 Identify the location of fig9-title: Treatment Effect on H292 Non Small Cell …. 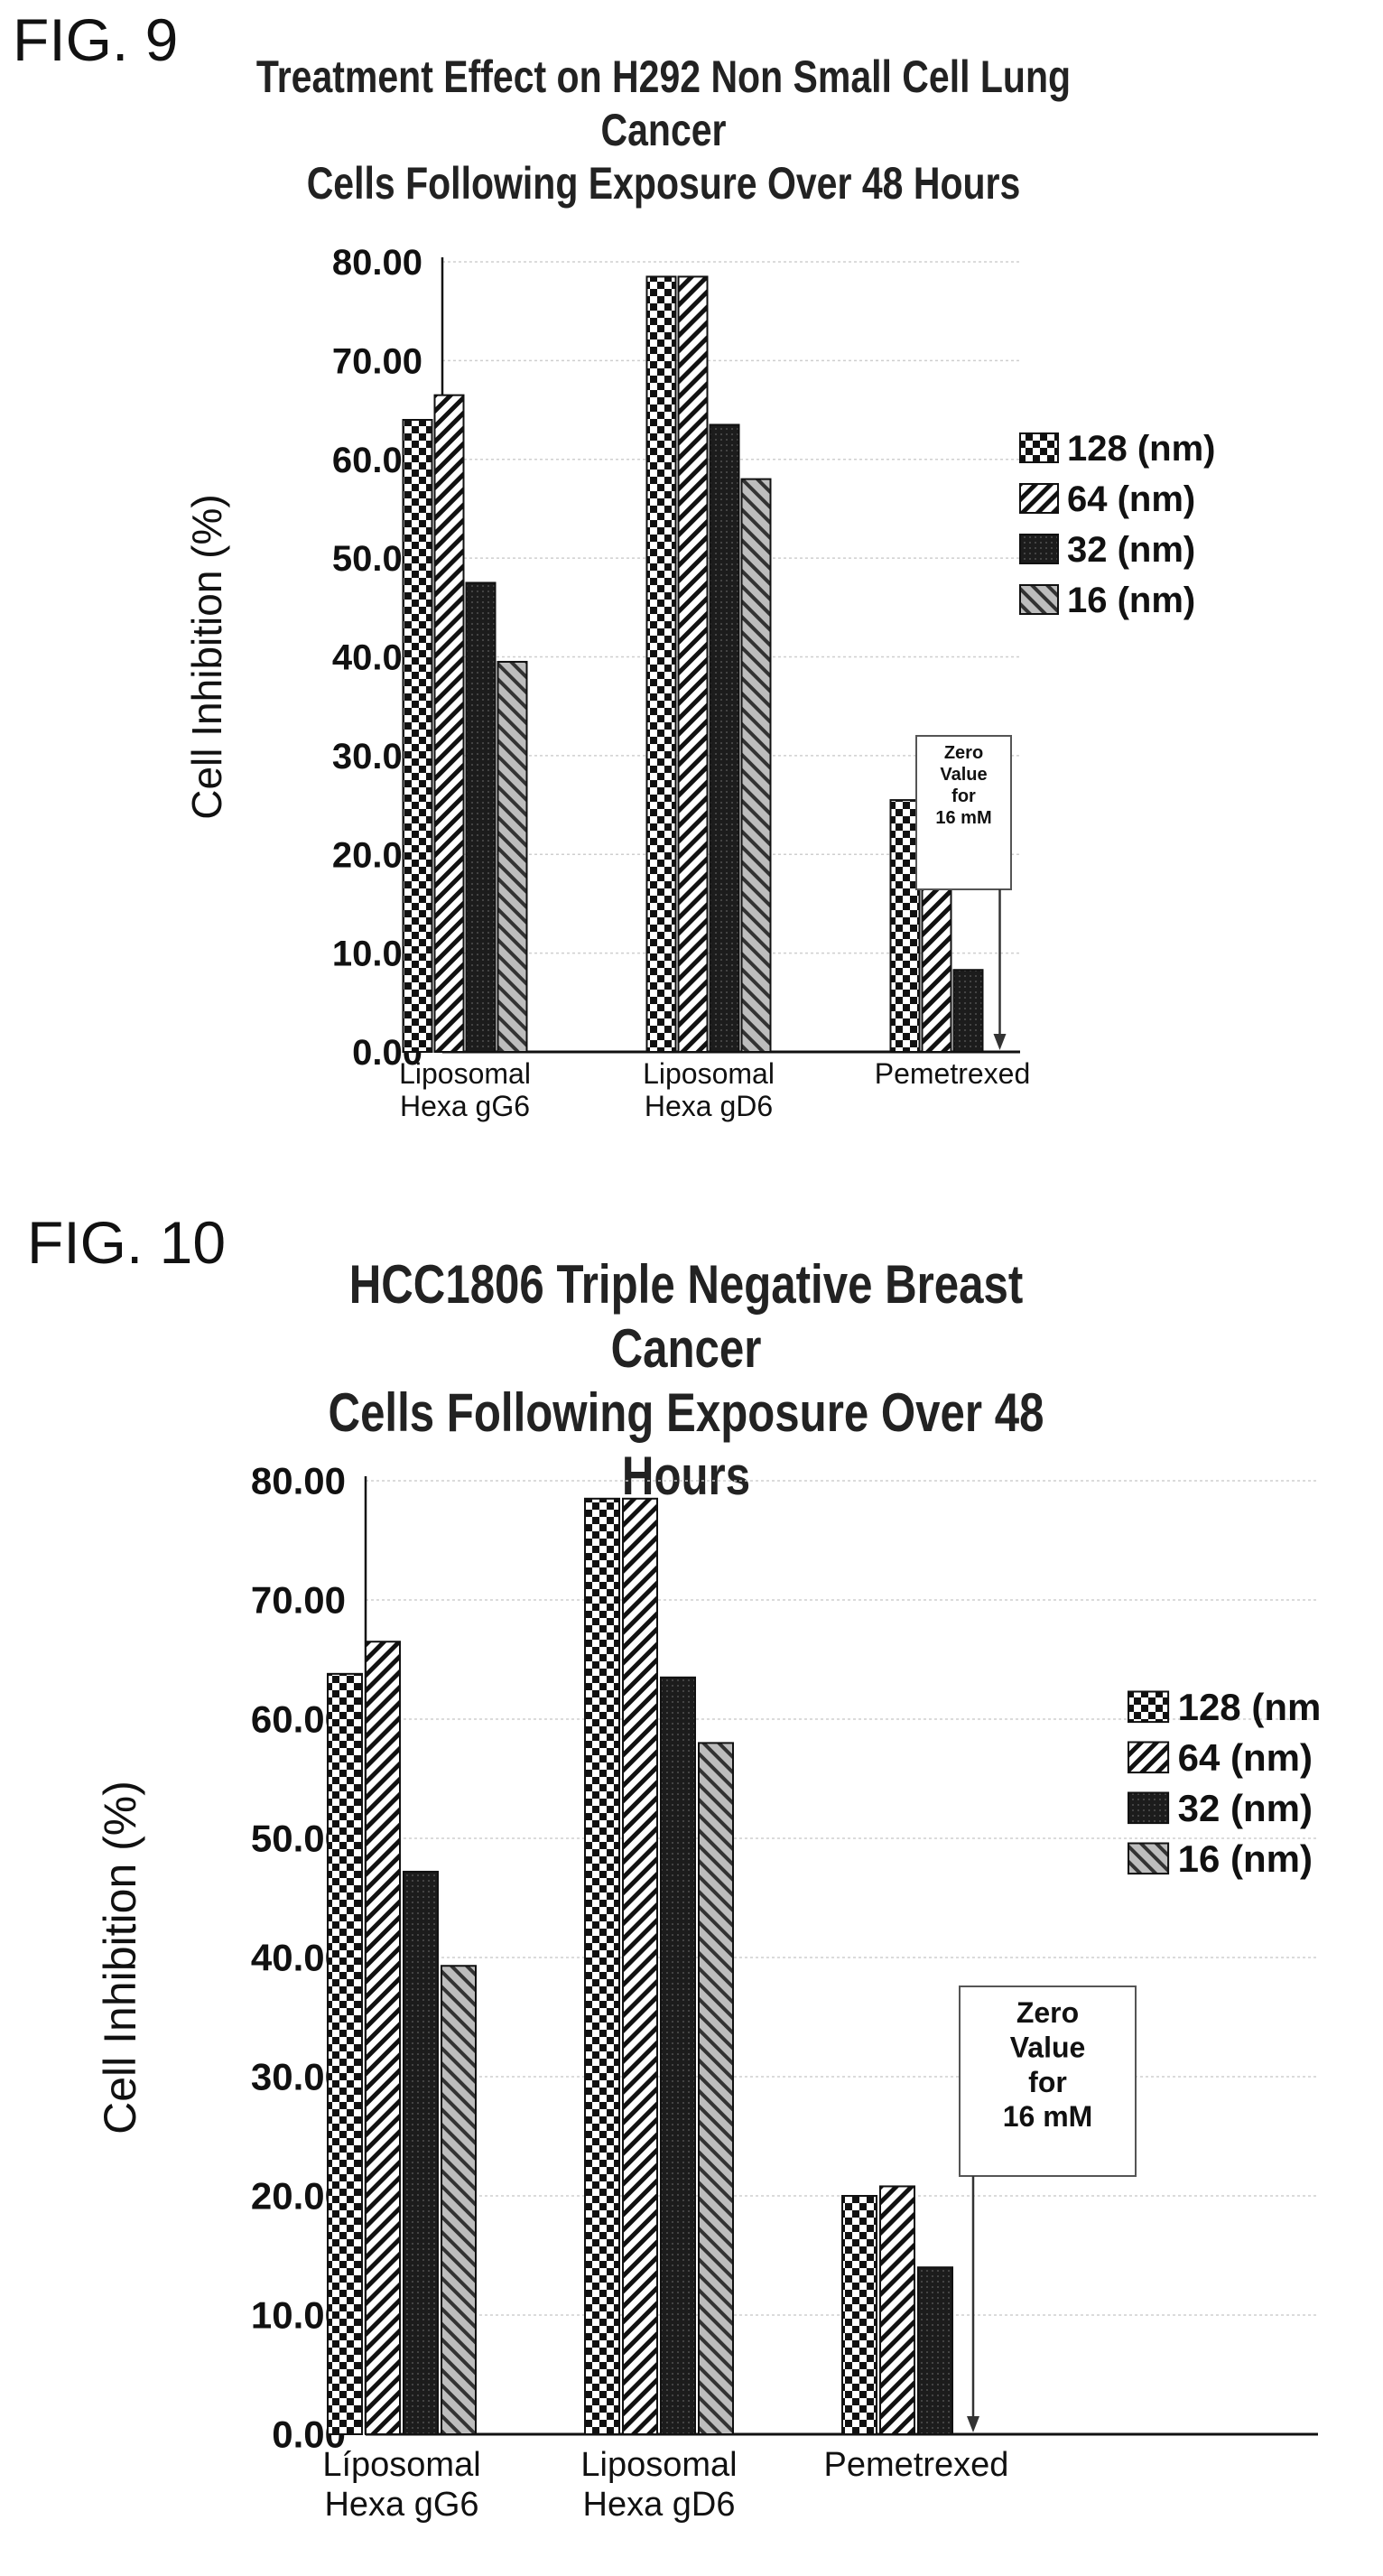
(664, 130).